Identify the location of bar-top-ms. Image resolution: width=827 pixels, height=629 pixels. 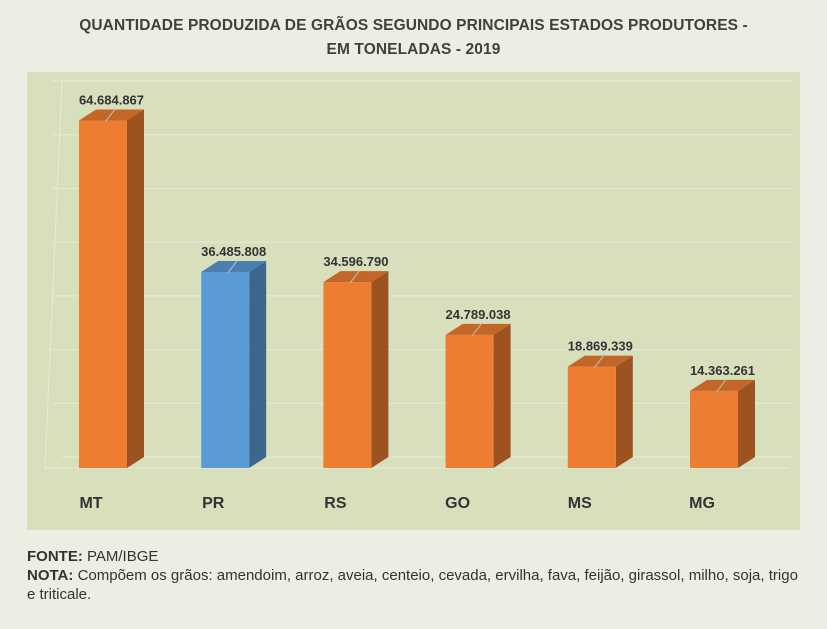
(600, 361).